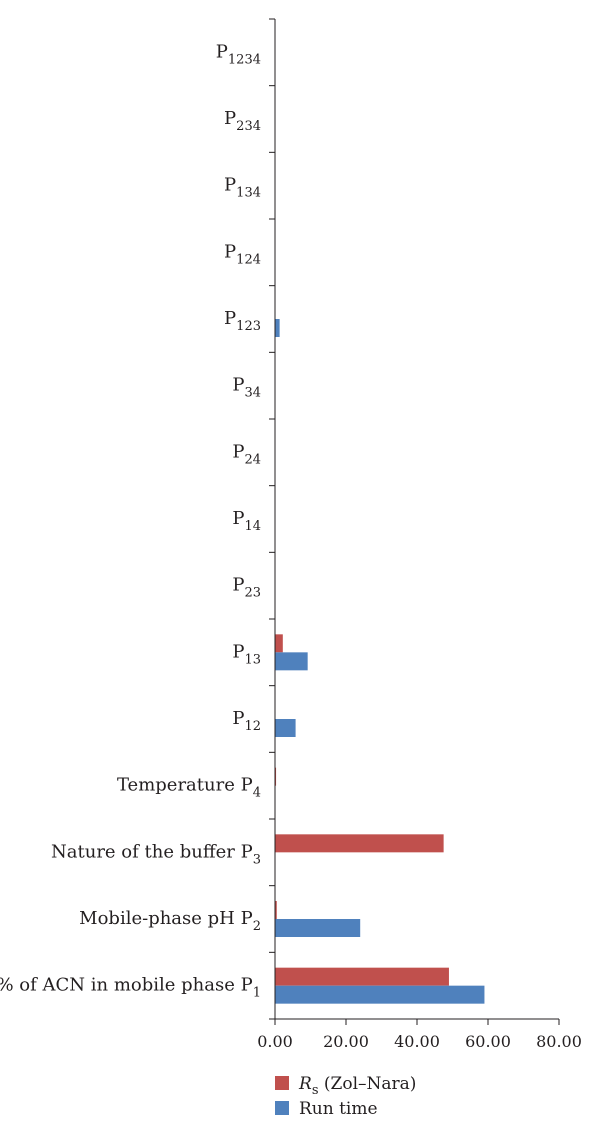 The image size is (600, 1139). What do you see at coordinates (130, 988) in the screenshot?
I see `category-label: % of ACN in mobile phase P1` at bounding box center [130, 988].